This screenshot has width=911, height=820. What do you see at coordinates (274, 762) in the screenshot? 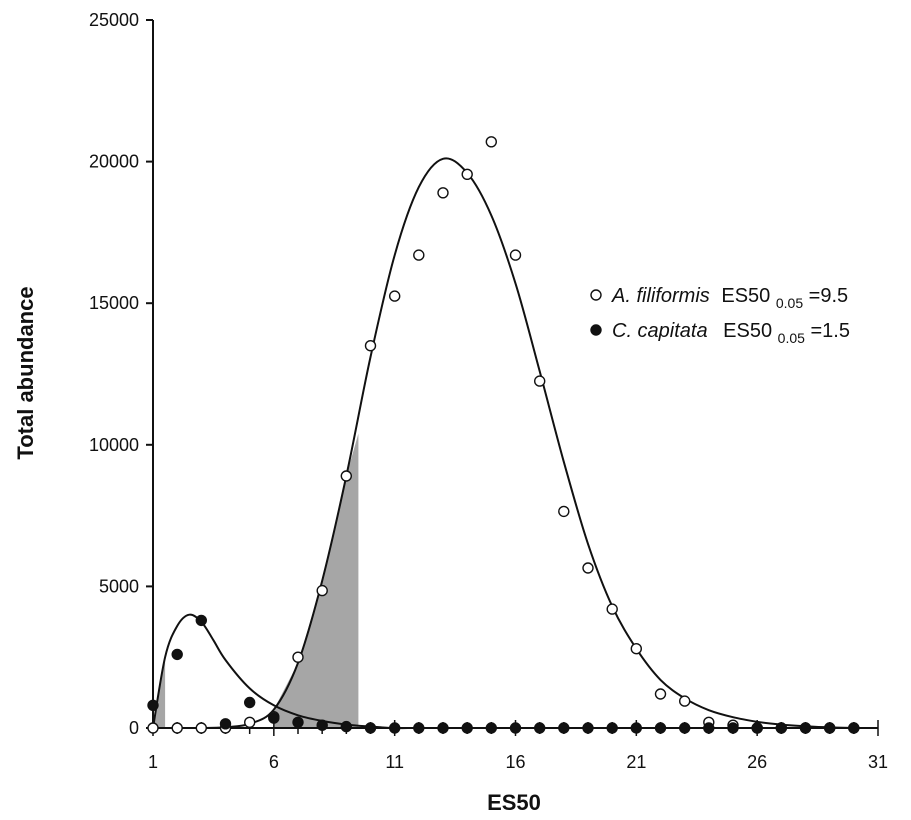
I see `x-tick-label: 6` at bounding box center [274, 762].